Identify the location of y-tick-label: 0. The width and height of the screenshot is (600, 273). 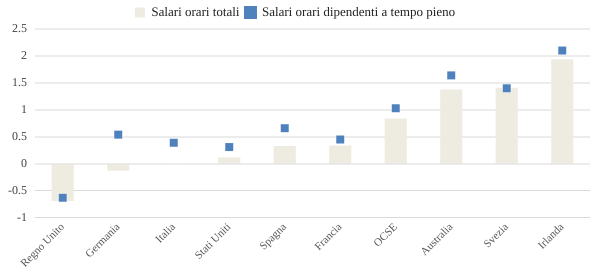
(23, 163).